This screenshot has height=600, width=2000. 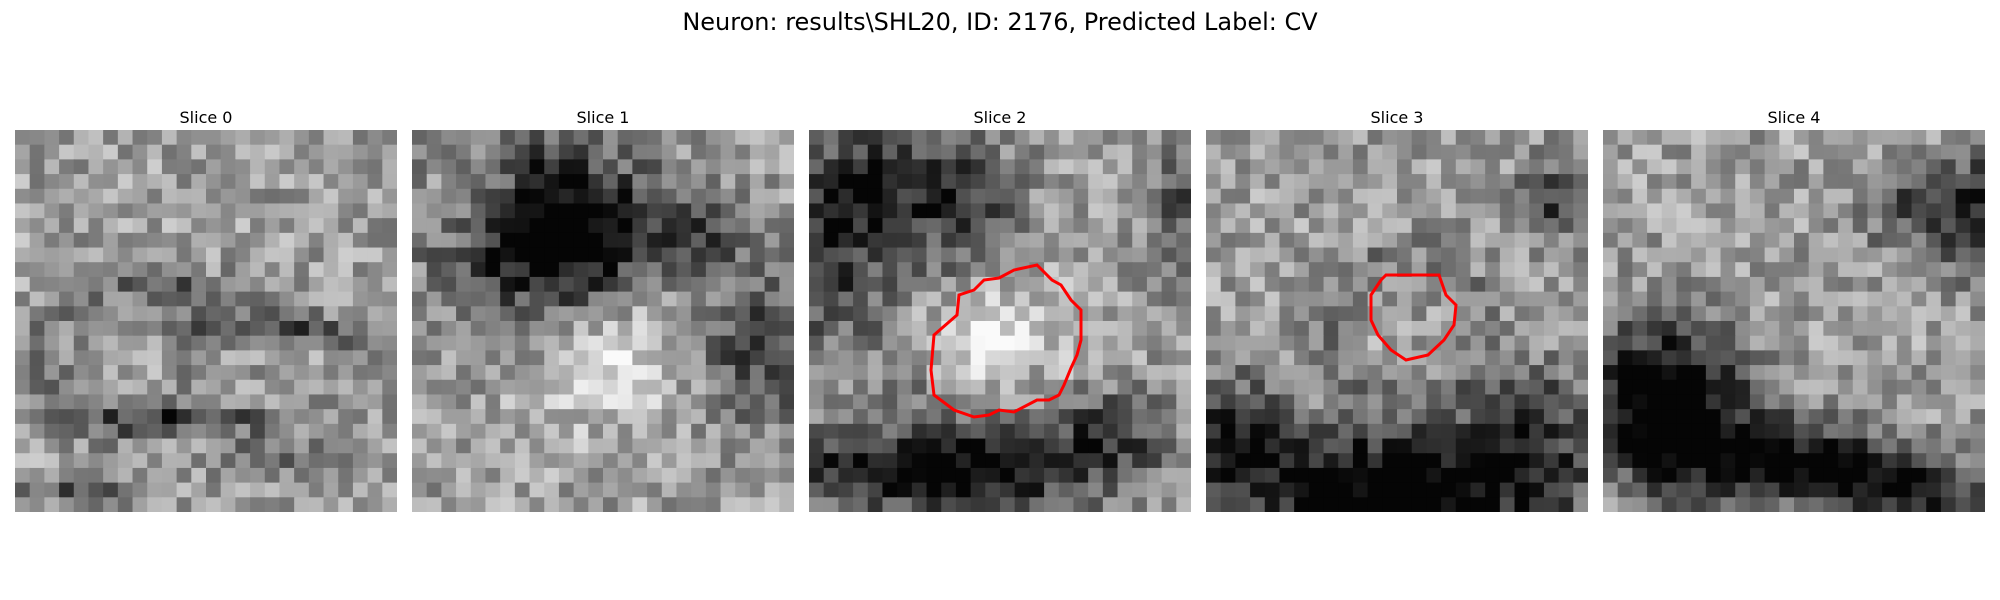 I want to click on slice-panel-2: Slice 2, so click(x=1000, y=310).